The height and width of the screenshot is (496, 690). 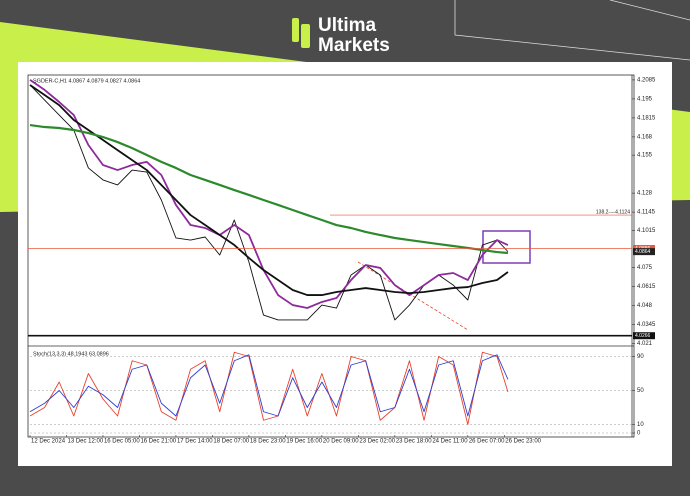 I want to click on logo: Ultima Markets, so click(x=341, y=35).